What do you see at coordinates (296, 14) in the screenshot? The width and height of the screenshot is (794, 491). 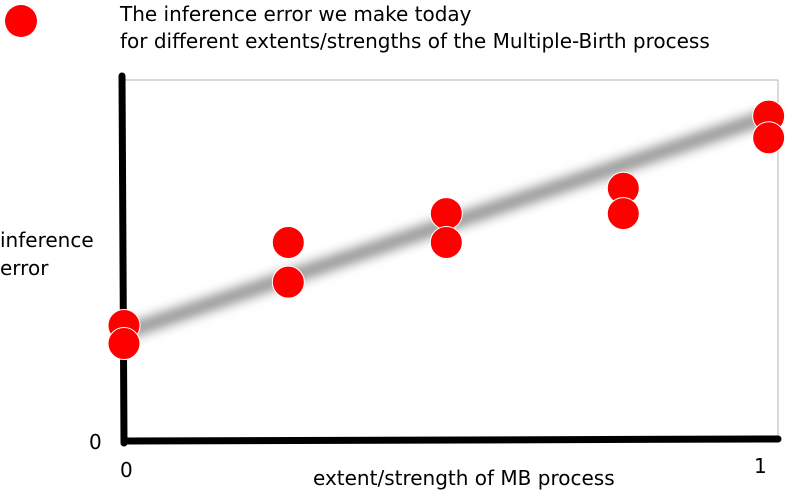 I see `chart-title-line-1: The inference error we make today` at bounding box center [296, 14].